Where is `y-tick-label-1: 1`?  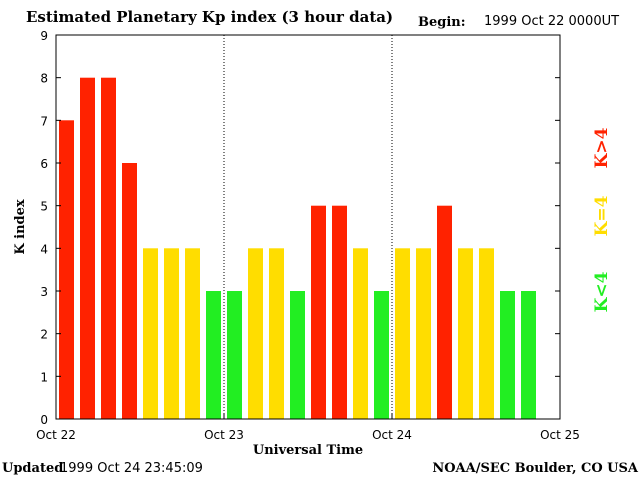
y-tick-label-1: 1 is located at coordinates (44, 377).